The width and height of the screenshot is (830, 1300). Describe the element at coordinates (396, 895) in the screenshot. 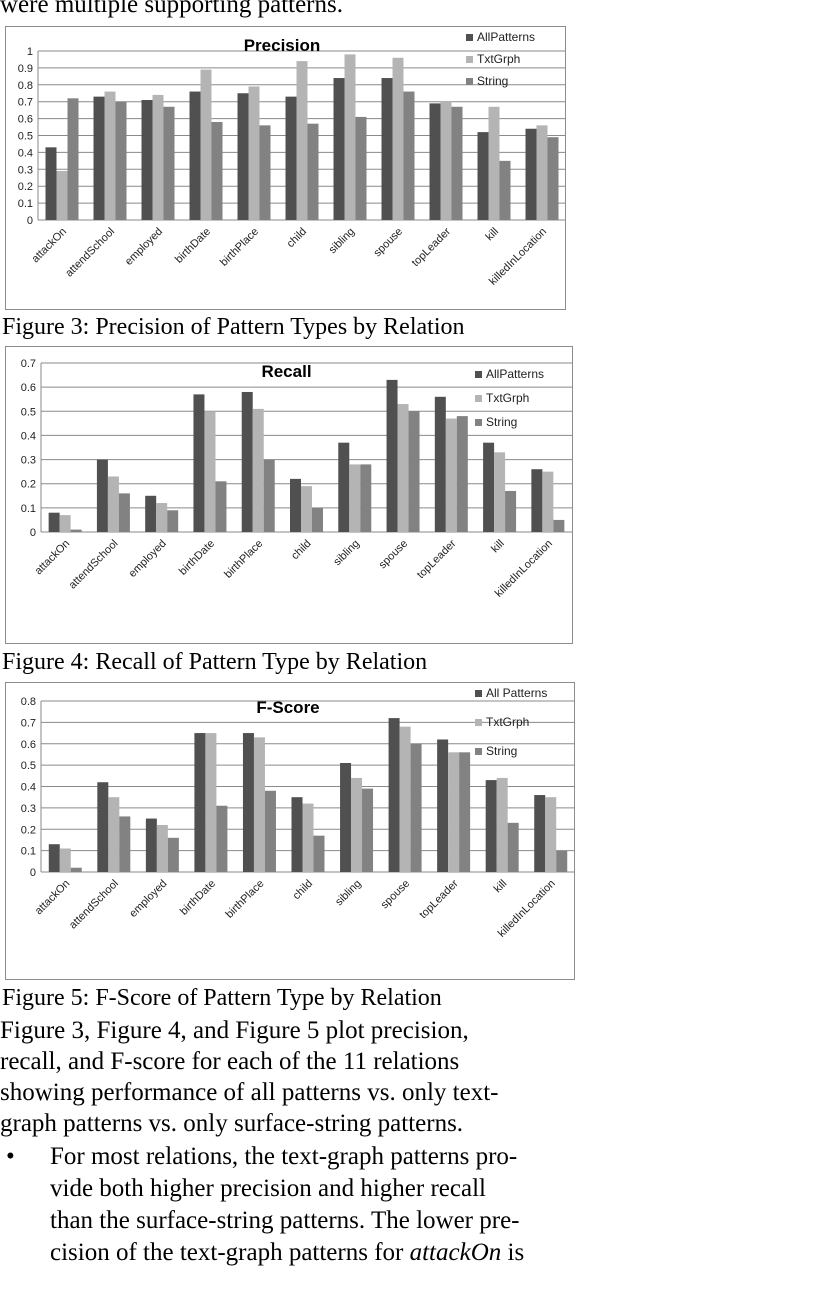

I see `x-tick-label: spouse` at that location.